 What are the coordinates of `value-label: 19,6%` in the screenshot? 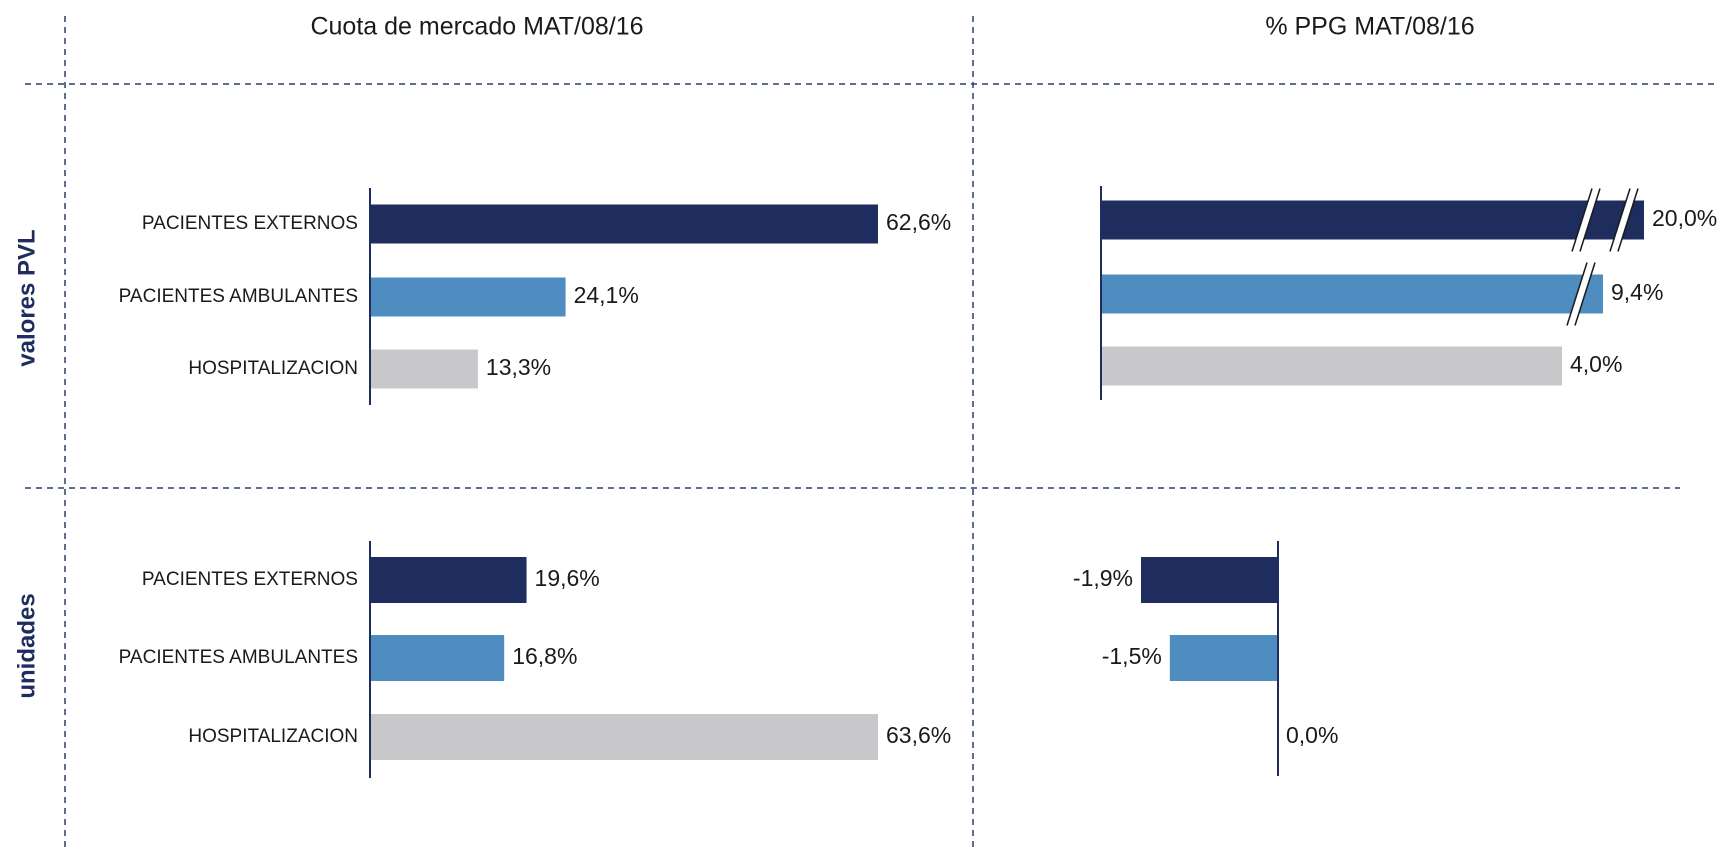 It's located at (567, 578).